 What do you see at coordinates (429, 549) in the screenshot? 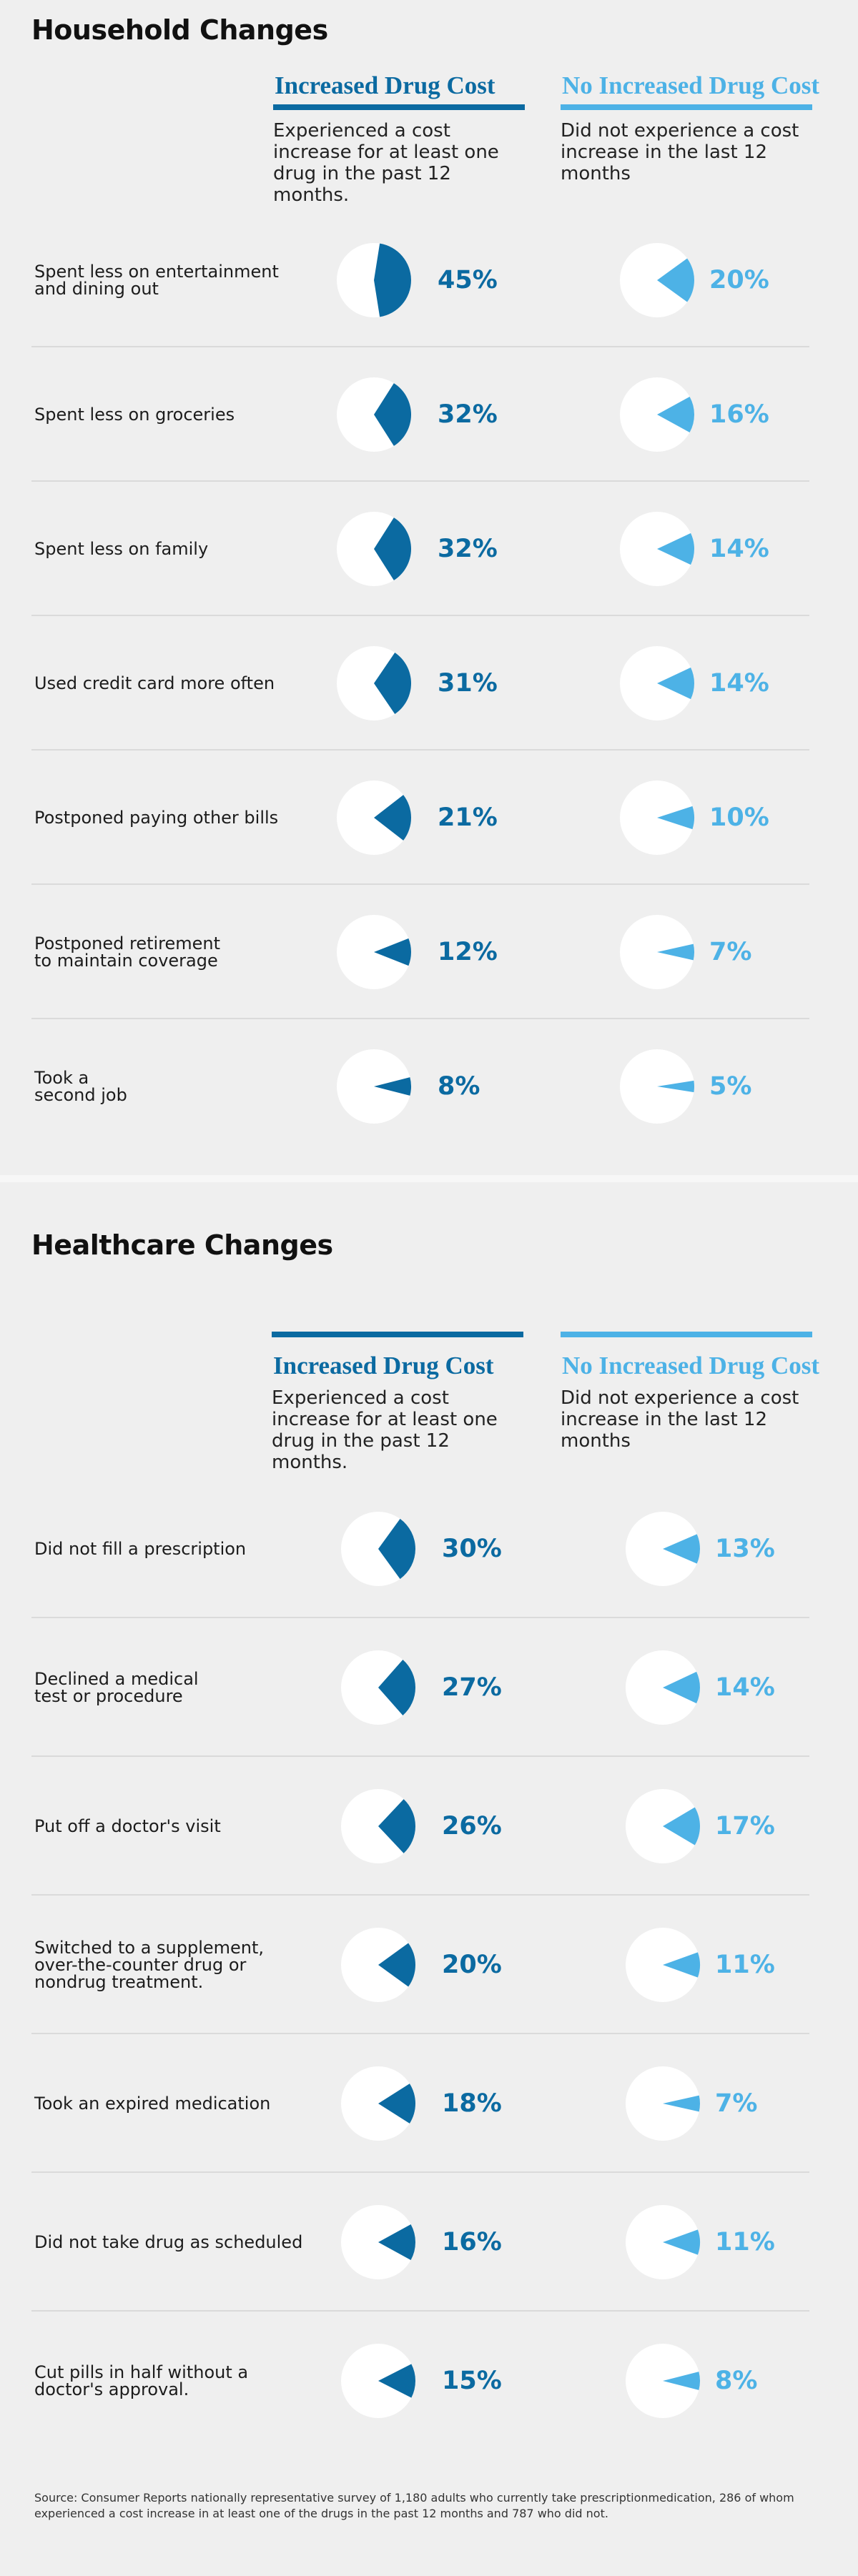
I see `chart-row: Spent less on family 32% 14%` at bounding box center [429, 549].